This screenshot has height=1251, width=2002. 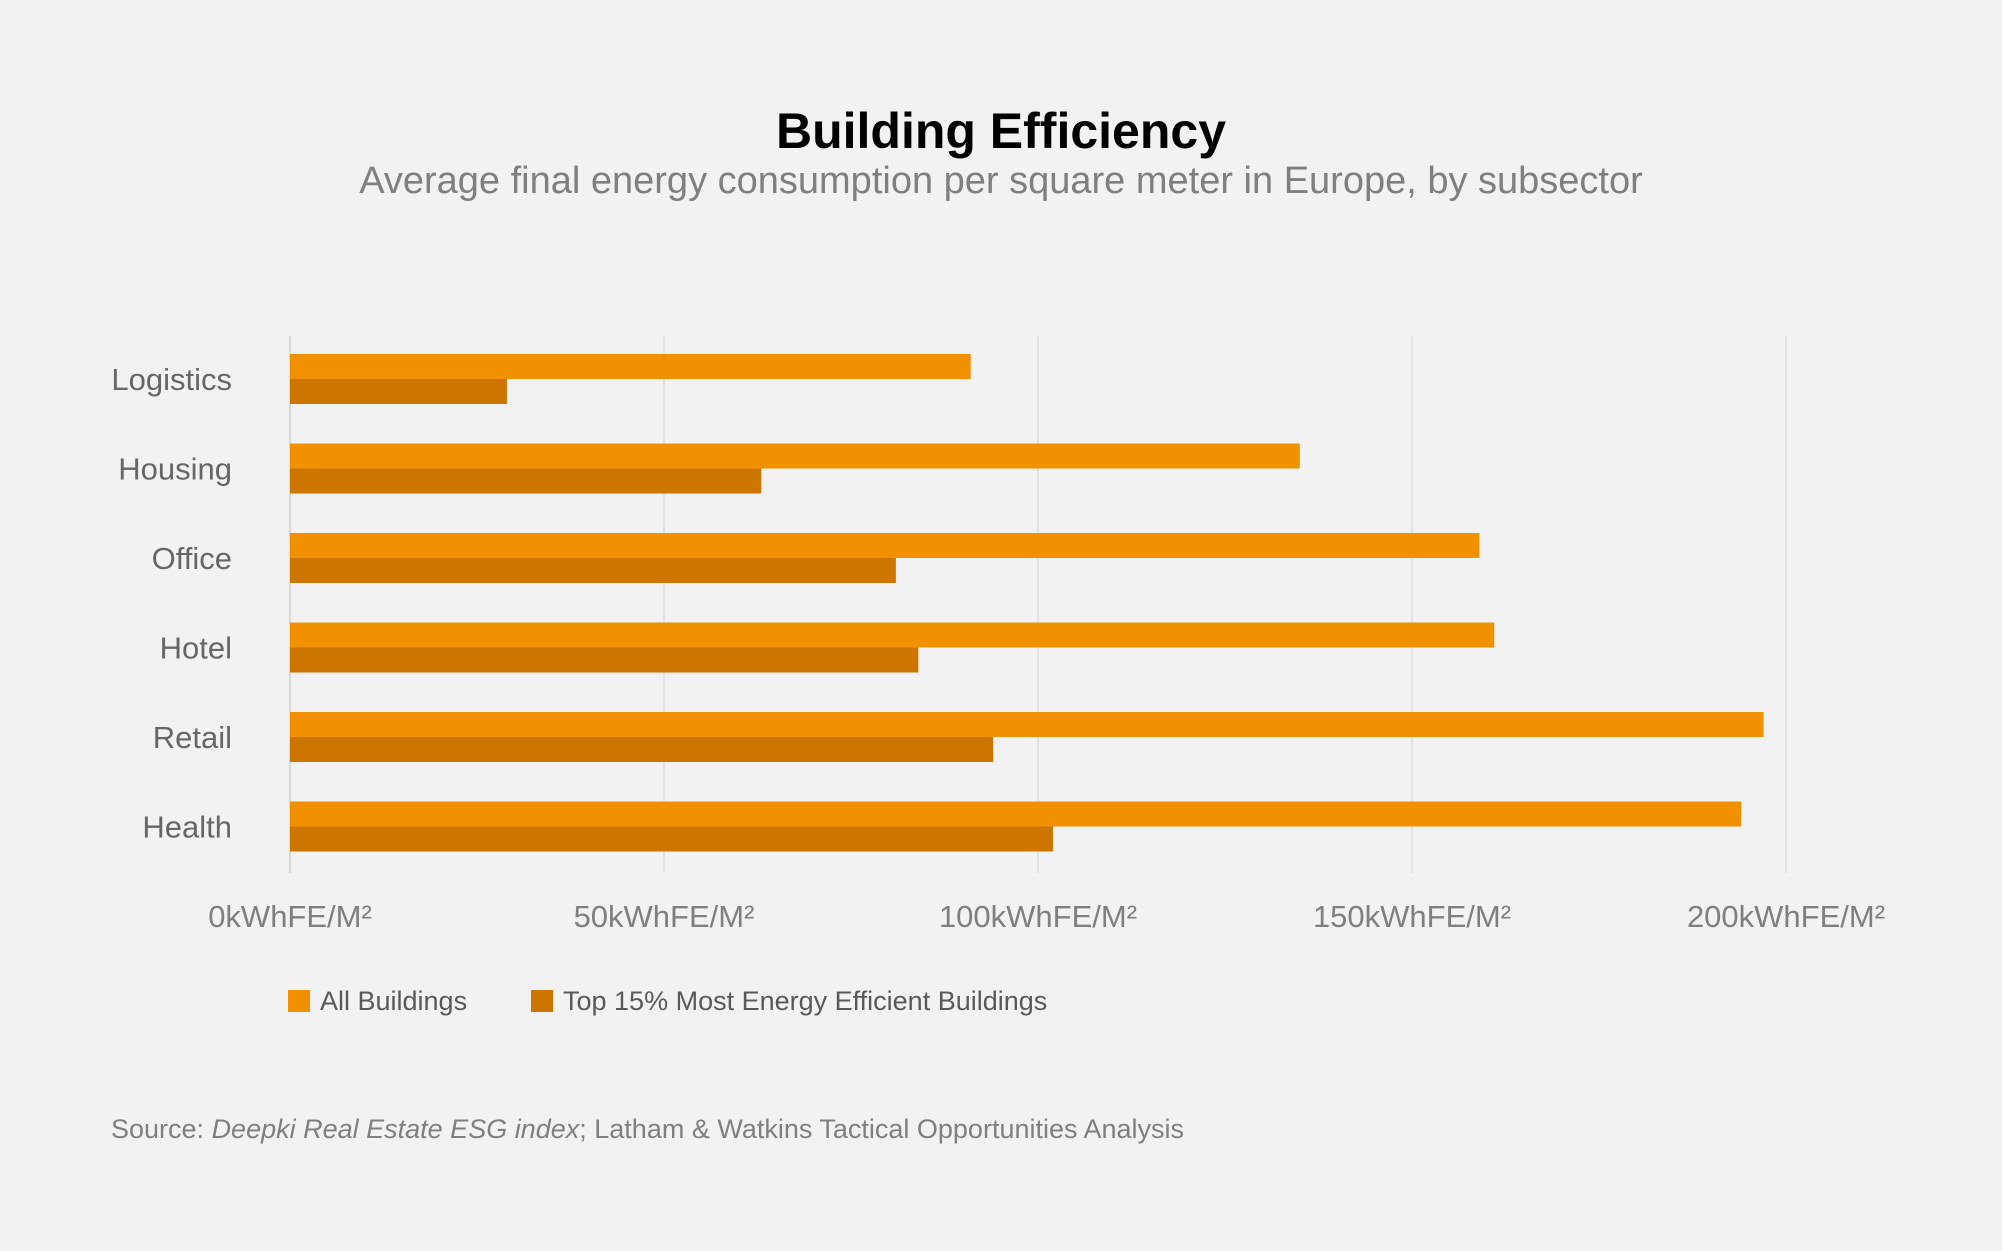 I want to click on legend-label-1: All Buildings, so click(x=393, y=1001).